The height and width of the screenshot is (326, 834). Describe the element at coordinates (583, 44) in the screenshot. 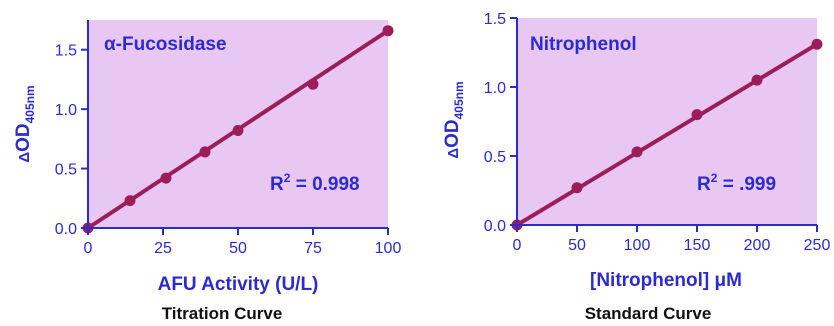

I see `chart-title-standard: Nitrophenol` at that location.